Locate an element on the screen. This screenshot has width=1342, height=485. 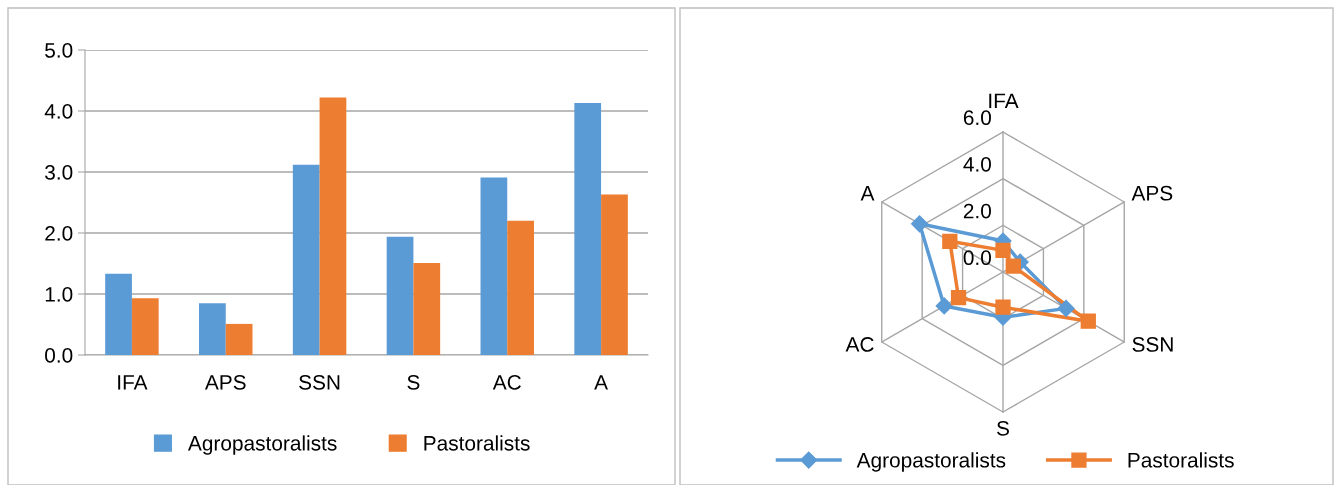
x-tick-label: IFA is located at coordinates (133, 382).